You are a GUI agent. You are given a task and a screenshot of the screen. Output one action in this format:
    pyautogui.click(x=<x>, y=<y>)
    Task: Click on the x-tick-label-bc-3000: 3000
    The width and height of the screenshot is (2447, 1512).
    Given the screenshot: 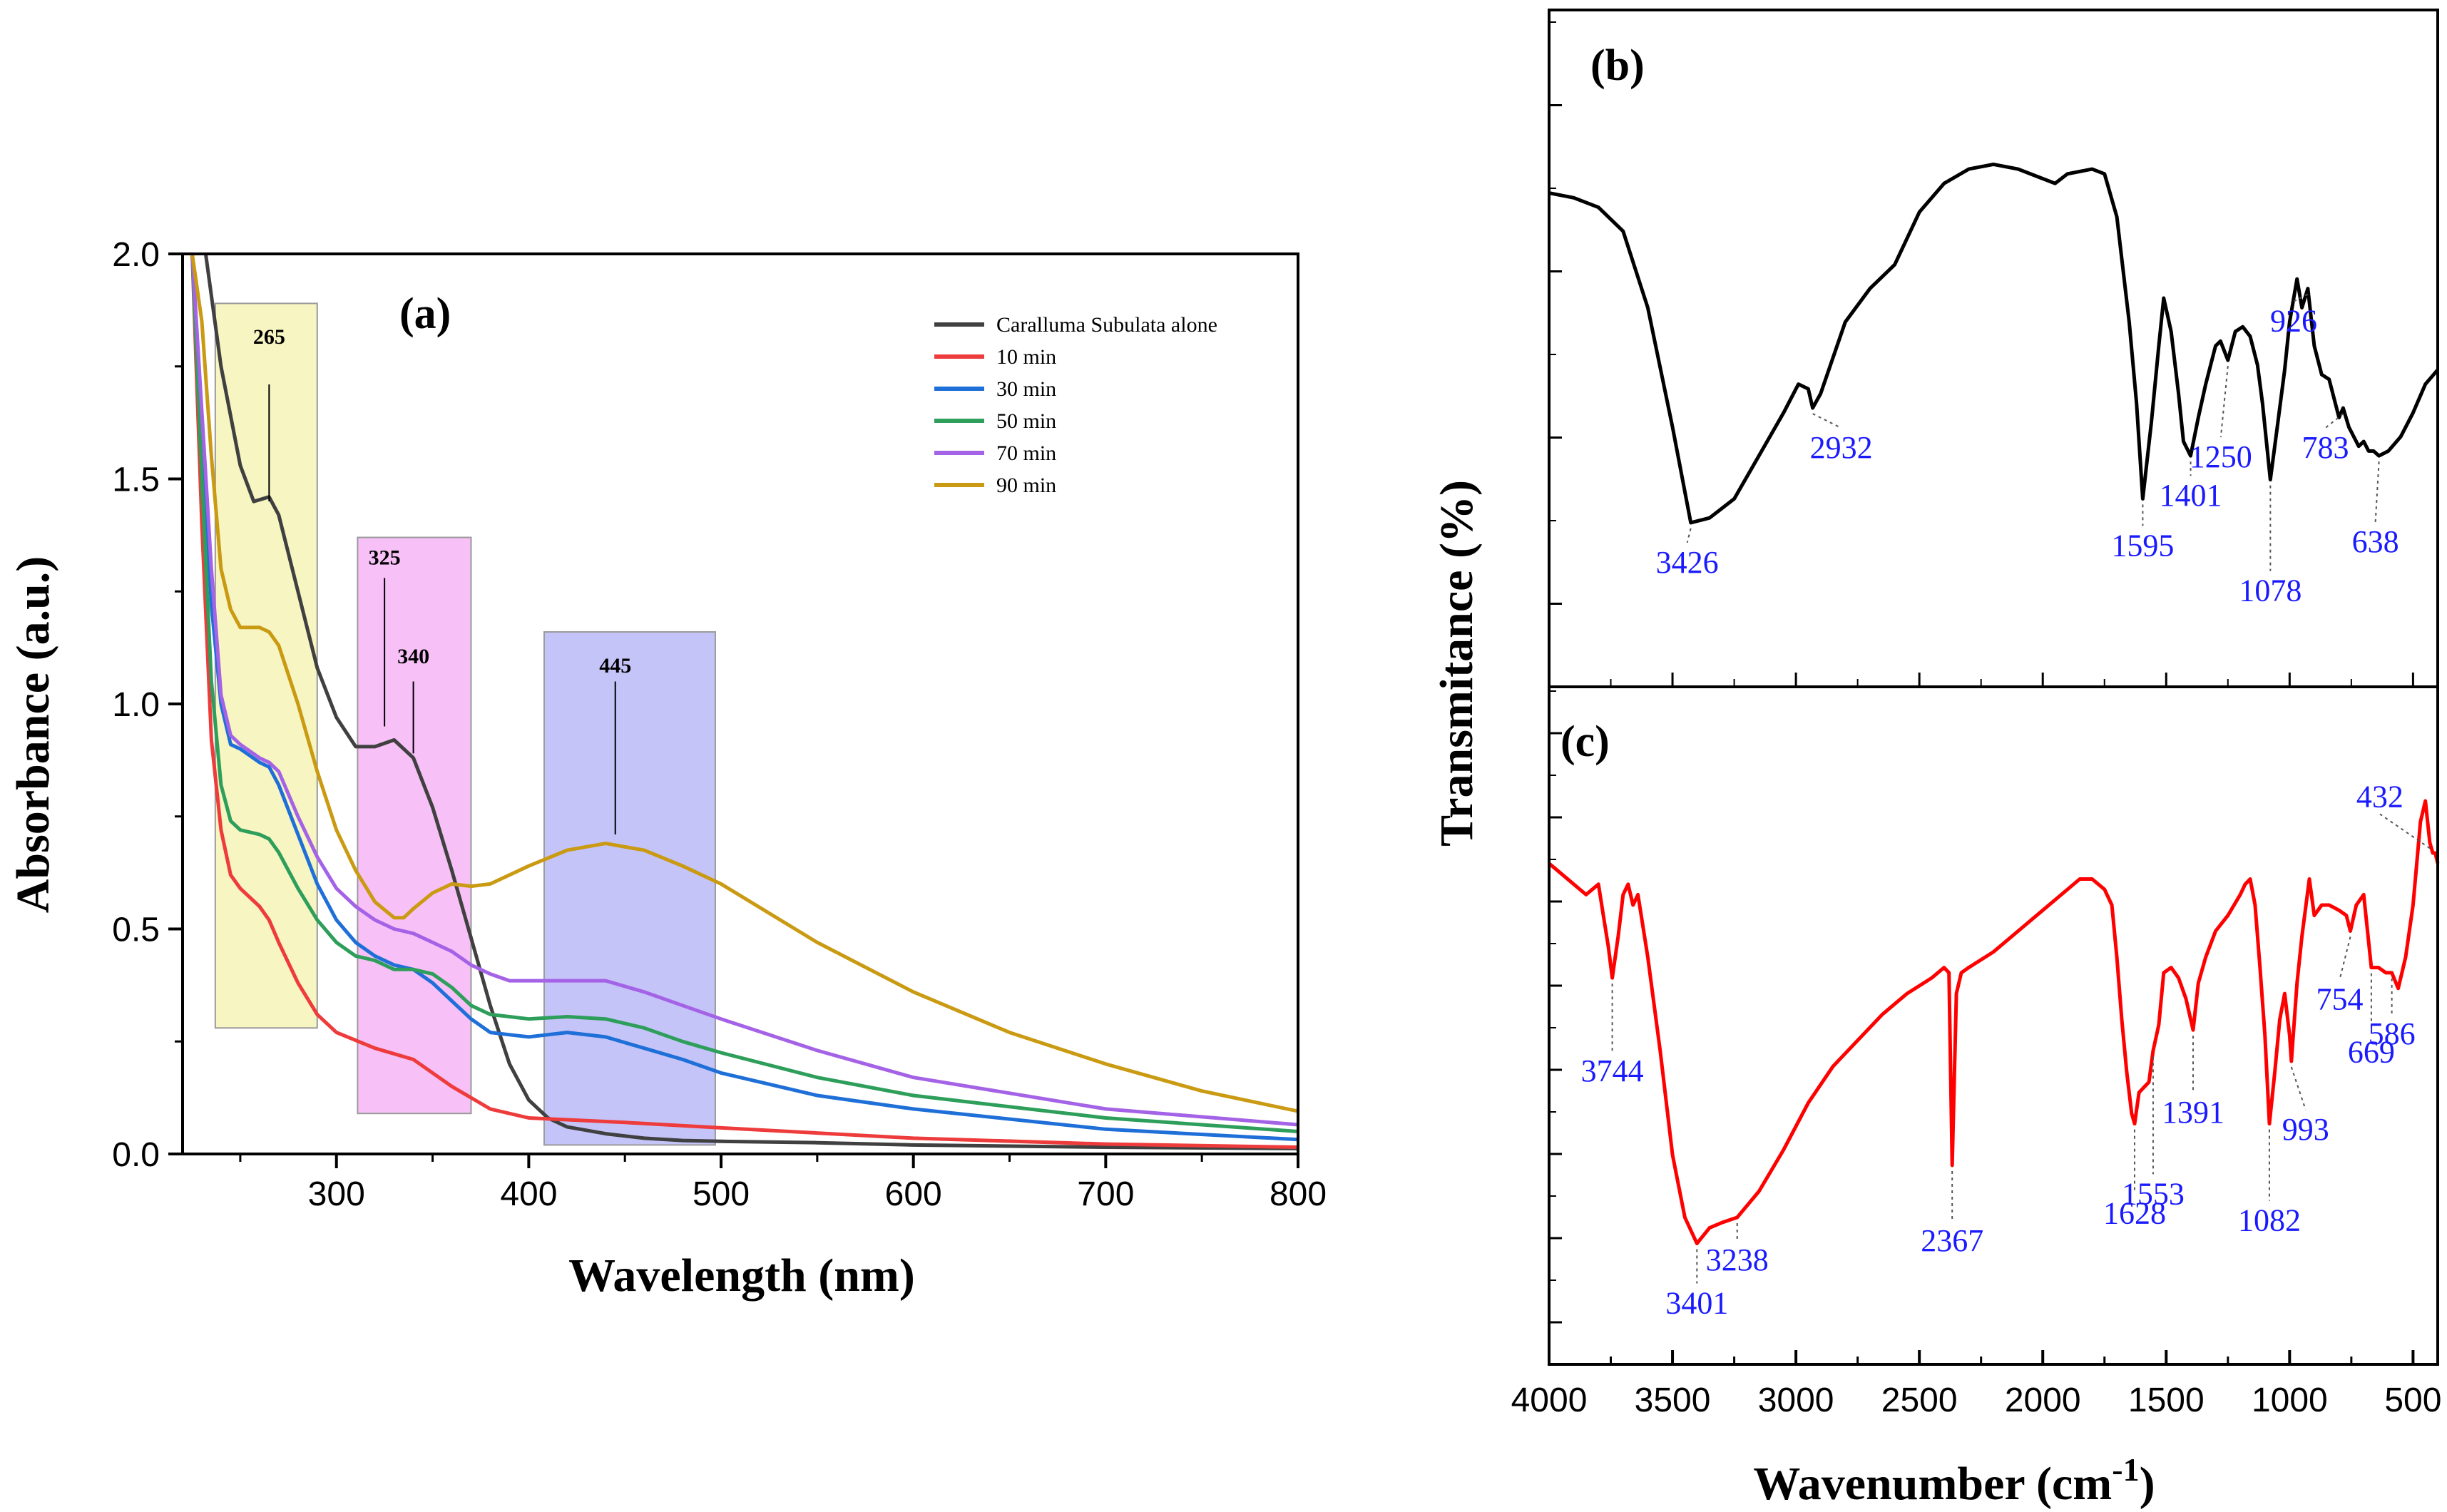 What is the action you would take?
    pyautogui.click(x=1796, y=1400)
    